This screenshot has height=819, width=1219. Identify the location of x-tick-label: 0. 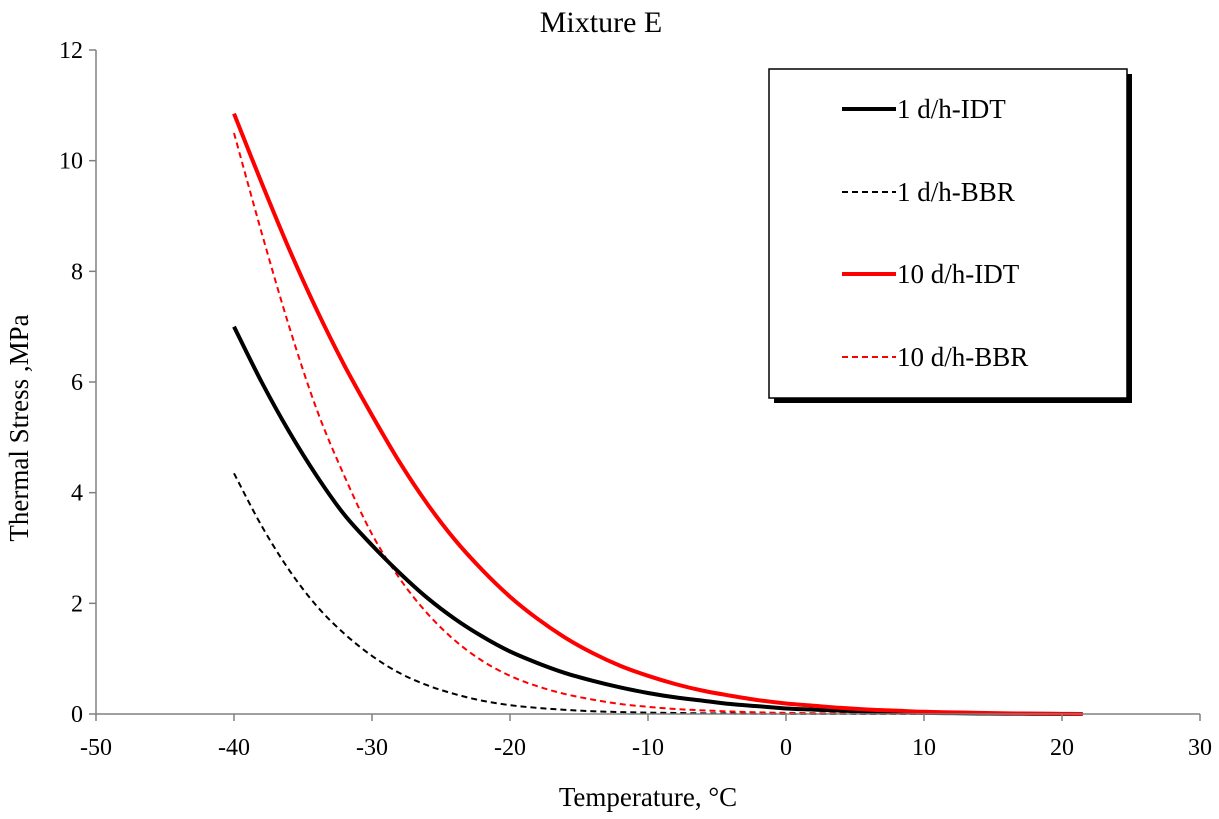
(786, 748).